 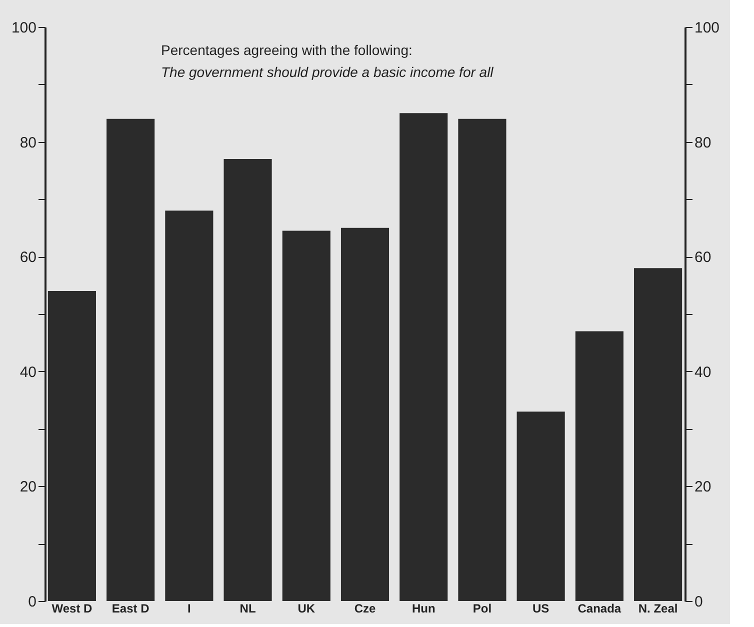 What do you see at coordinates (189, 609) in the screenshot?
I see `x-tick-label: I` at bounding box center [189, 609].